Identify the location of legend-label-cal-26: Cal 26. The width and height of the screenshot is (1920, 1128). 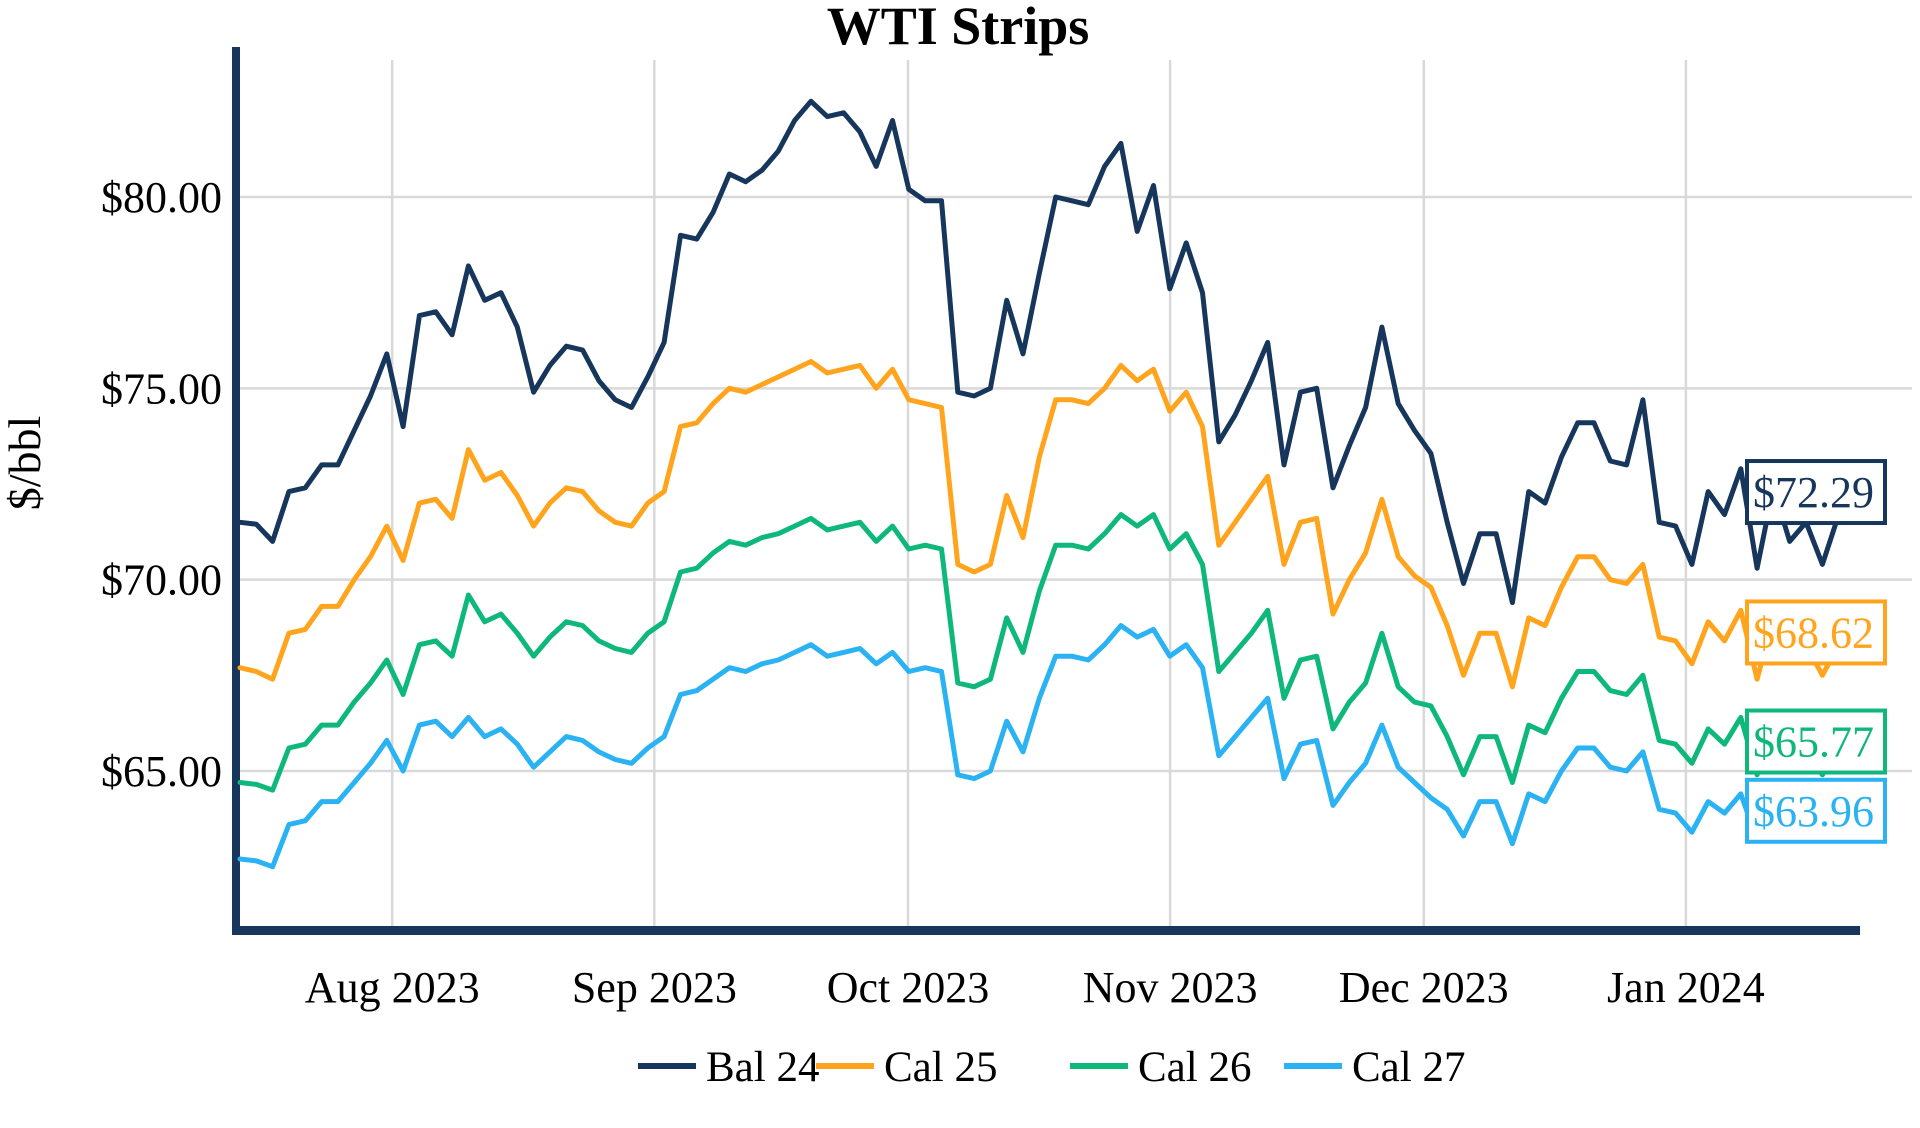
(1194, 1067).